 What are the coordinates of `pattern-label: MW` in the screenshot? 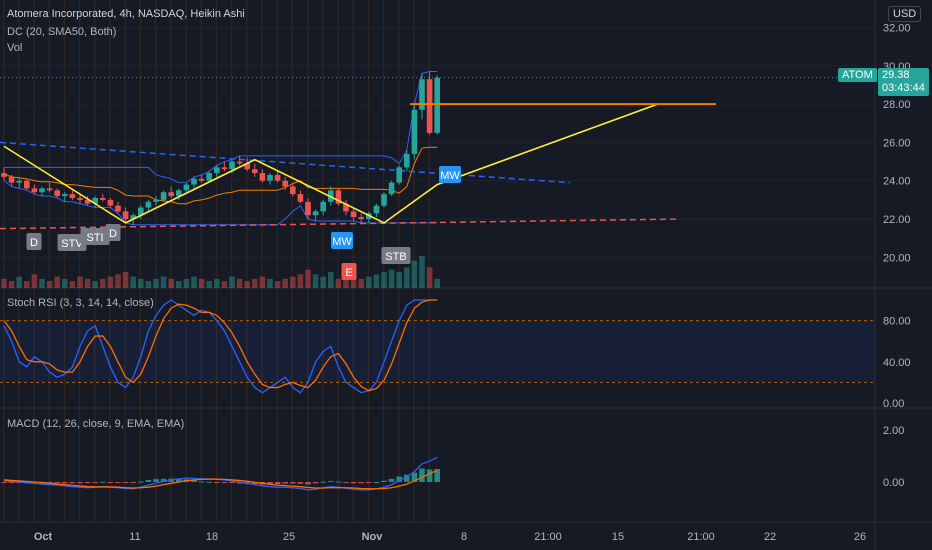 It's located at (342, 242).